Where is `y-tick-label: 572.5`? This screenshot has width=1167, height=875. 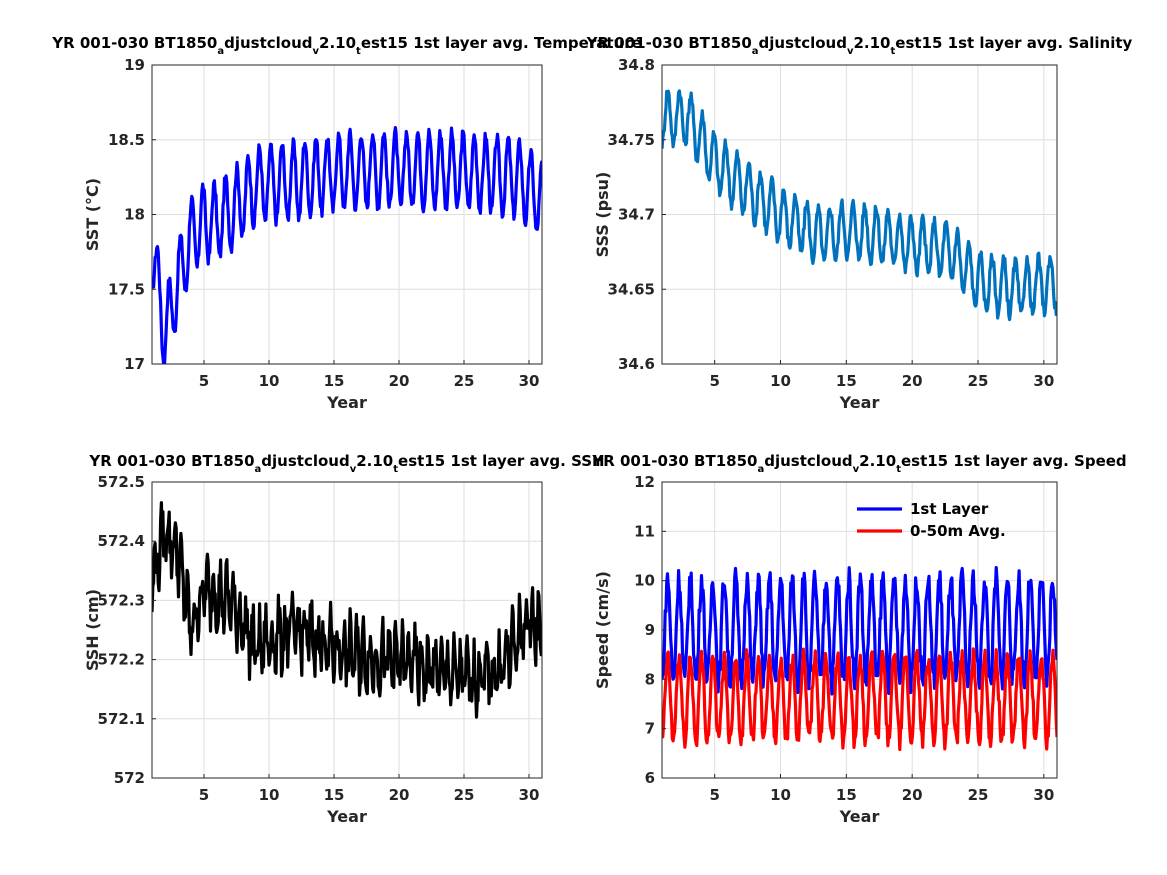
y-tick-label: 572.5 is located at coordinates (121, 482).